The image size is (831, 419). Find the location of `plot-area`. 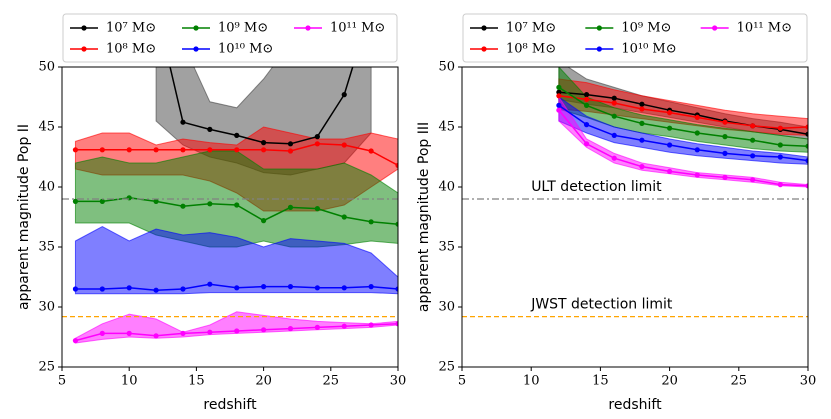

plot-area is located at coordinates (682, 128).